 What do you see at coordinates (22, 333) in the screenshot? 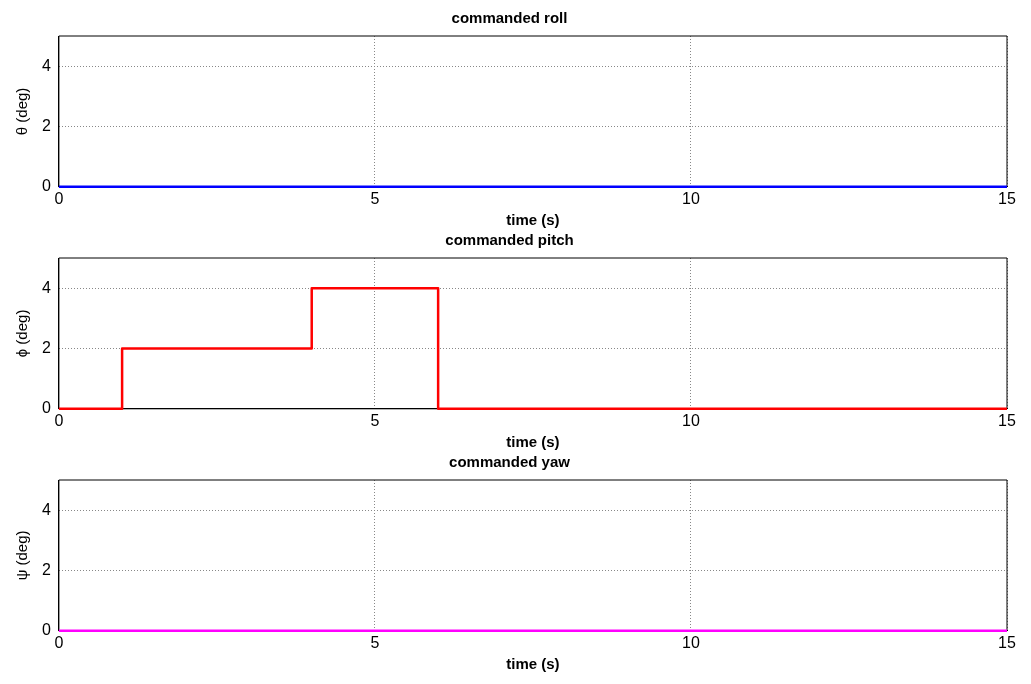
I see `y-axis-title: ϕ (deg)` at bounding box center [22, 333].